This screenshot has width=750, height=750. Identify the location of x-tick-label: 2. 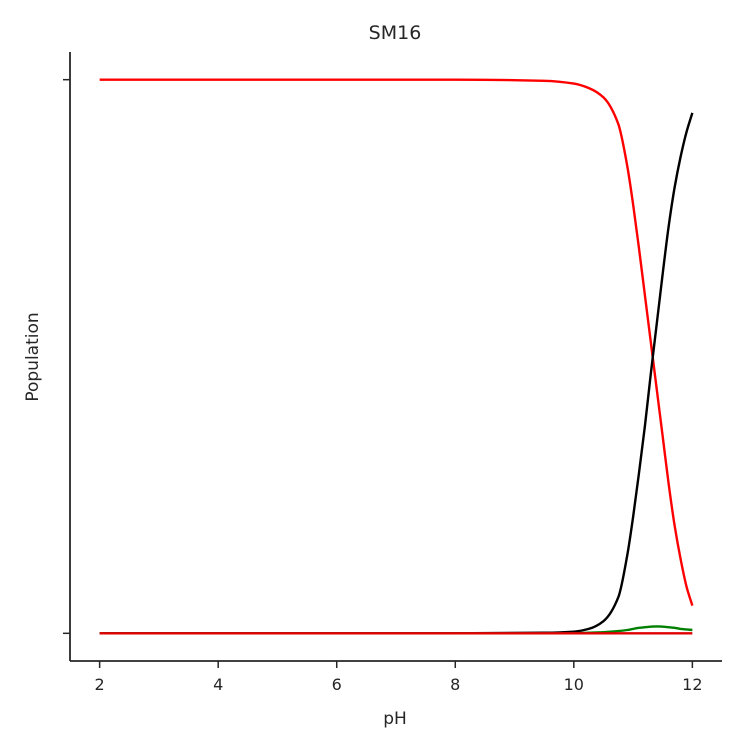
(100, 684).